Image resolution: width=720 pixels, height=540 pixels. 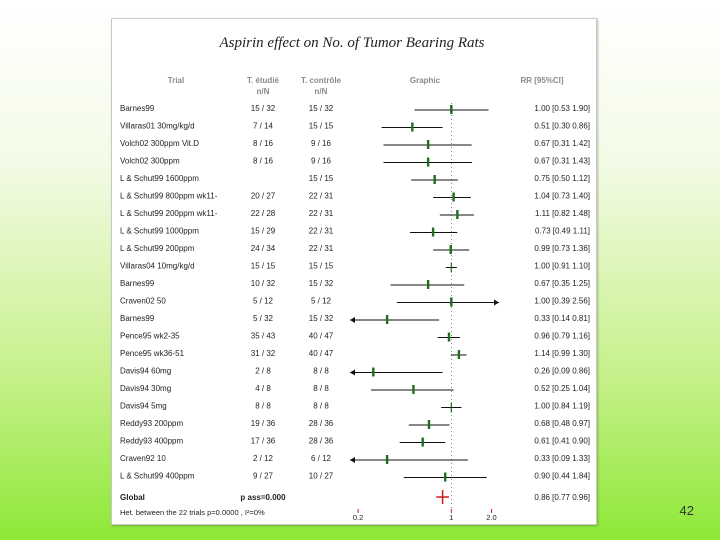 I want to click on row-control-count: 8 / 8, so click(x=321, y=406).